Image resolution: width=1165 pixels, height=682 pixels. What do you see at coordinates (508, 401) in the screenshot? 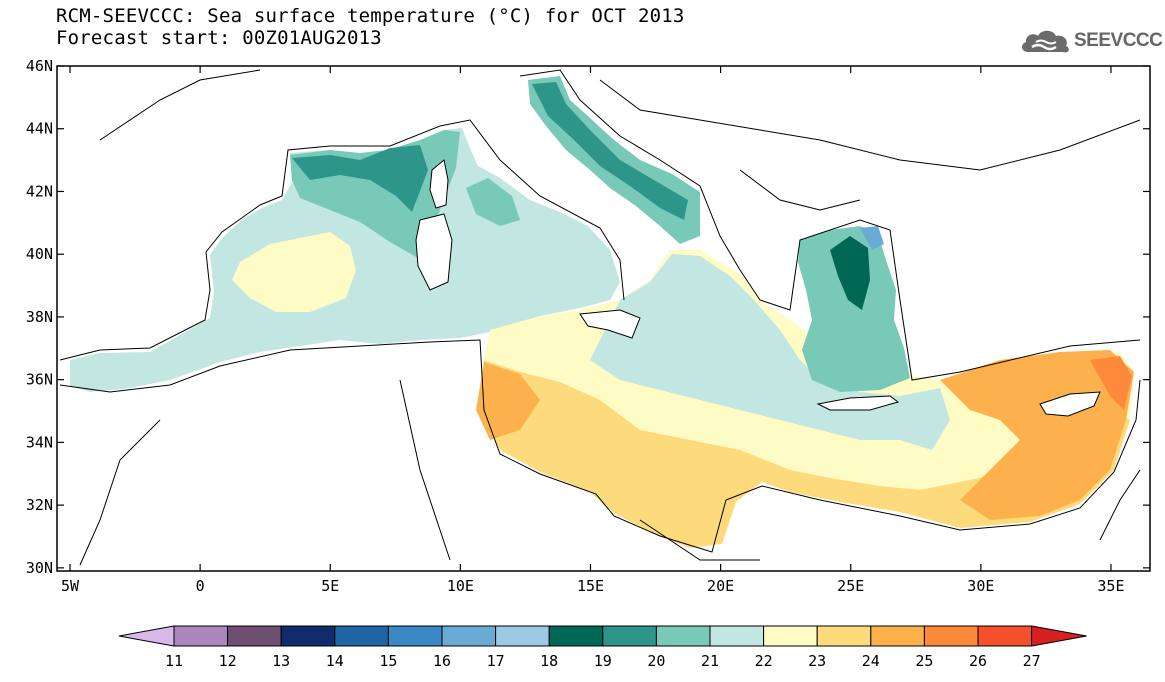
I see `sst-region-sidra` at bounding box center [508, 401].